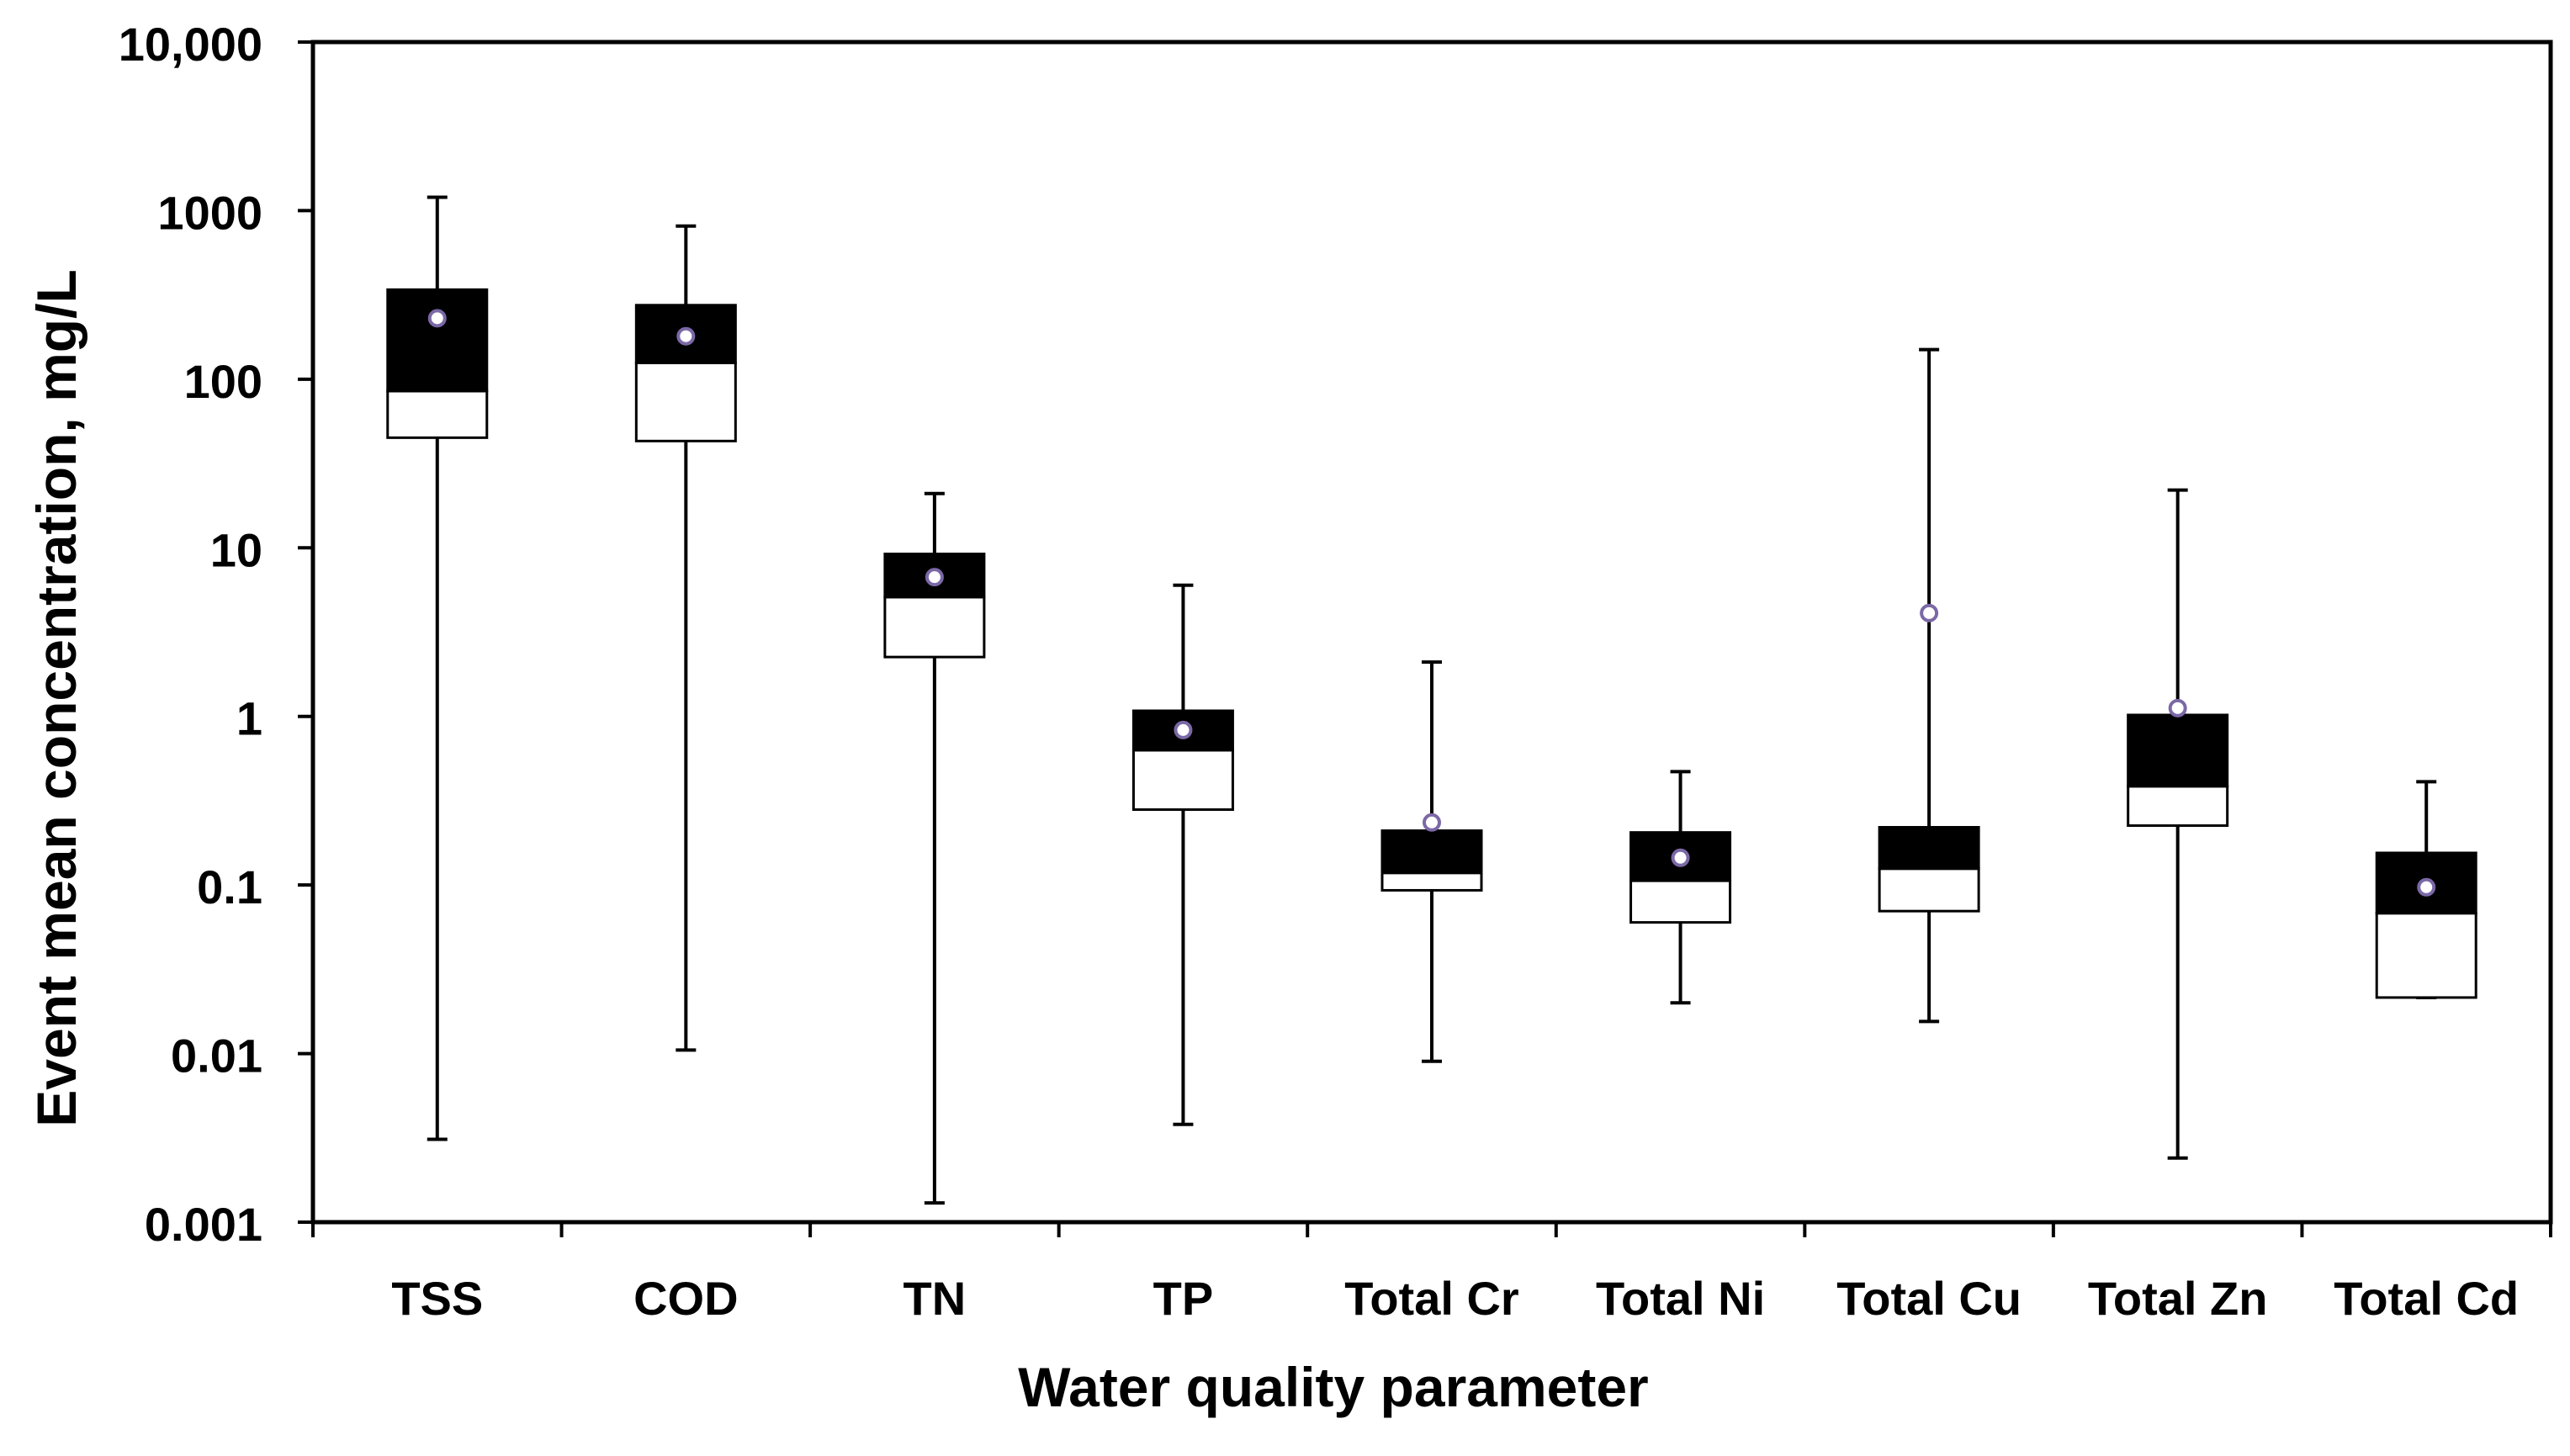 The width and height of the screenshot is (2570, 1456). Describe the element at coordinates (236, 549) in the screenshot. I see `y-tick-label: 10` at that location.